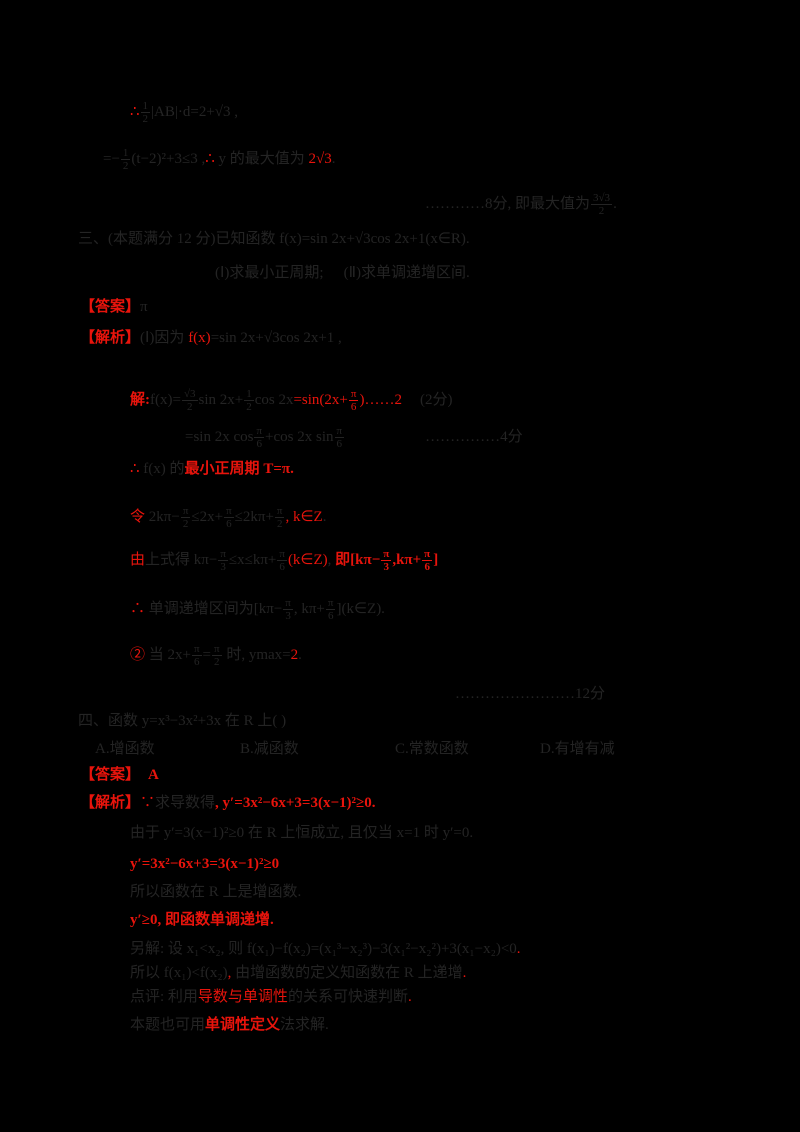  I want to click on text-segment: 即[kπ−, so click(358, 560).